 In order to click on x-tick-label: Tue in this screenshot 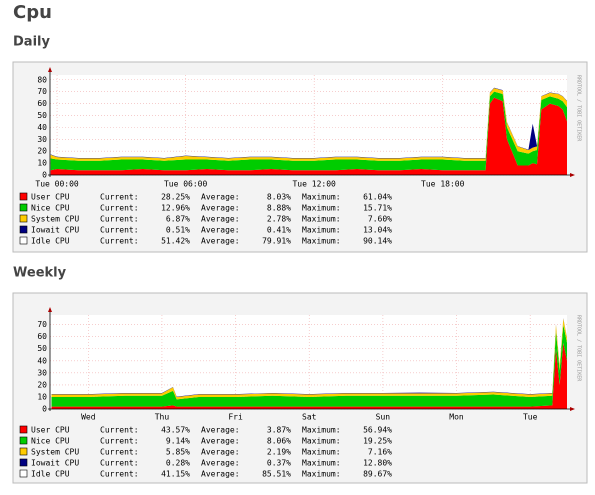, I will do `click(530, 417)`.